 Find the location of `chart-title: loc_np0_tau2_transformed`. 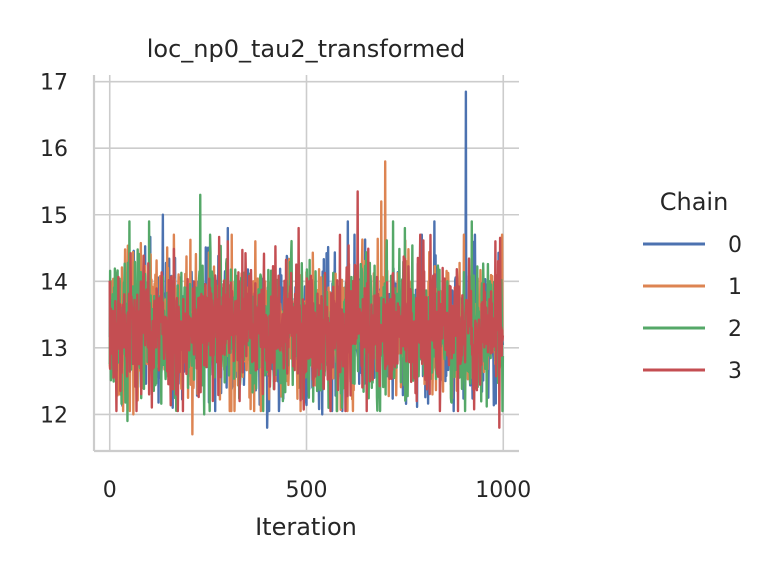

chart-title: loc_np0_tau2_transformed is located at coordinates (306, 49).